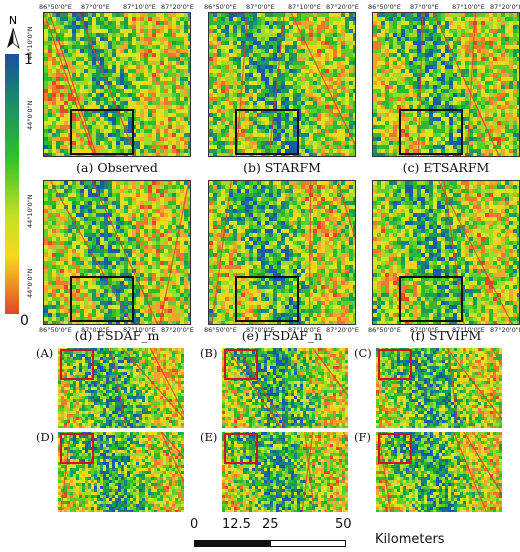  Describe the element at coordinates (362, 437) in the screenshot. I see `zoom-panel-label: (F)` at that location.